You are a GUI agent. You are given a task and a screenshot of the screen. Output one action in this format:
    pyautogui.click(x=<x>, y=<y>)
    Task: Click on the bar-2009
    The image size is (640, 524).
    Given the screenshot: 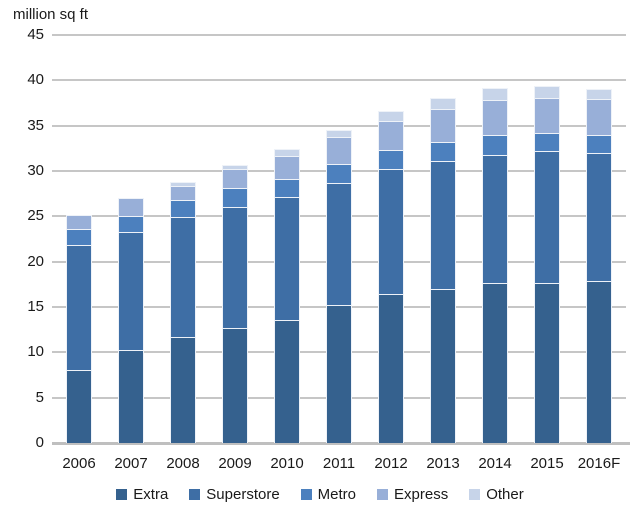 What is the action you would take?
    pyautogui.click(x=235, y=221)
    